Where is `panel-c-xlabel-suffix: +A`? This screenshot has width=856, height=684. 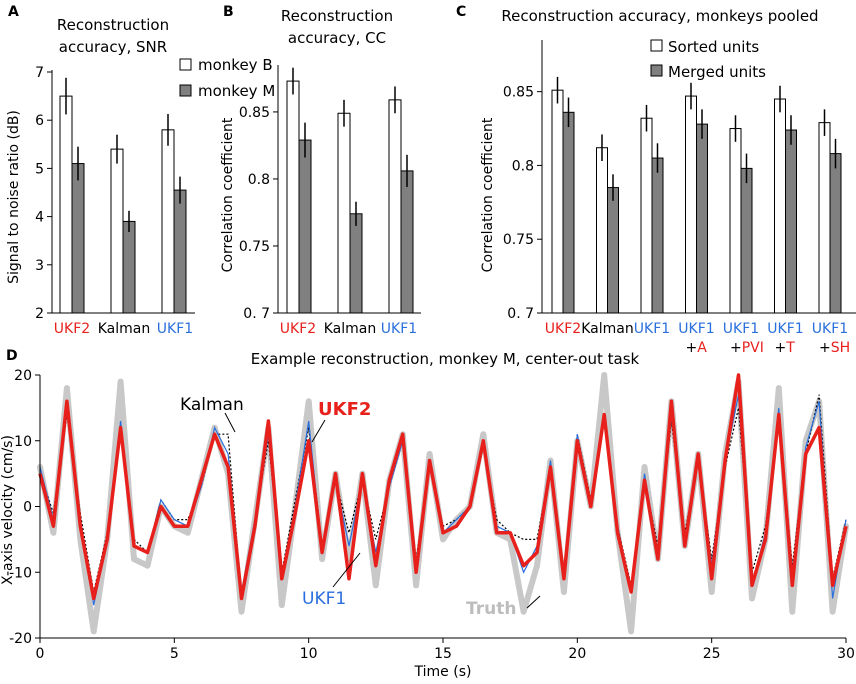 panel-c-xlabel-suffix: +A is located at coordinates (697, 348).